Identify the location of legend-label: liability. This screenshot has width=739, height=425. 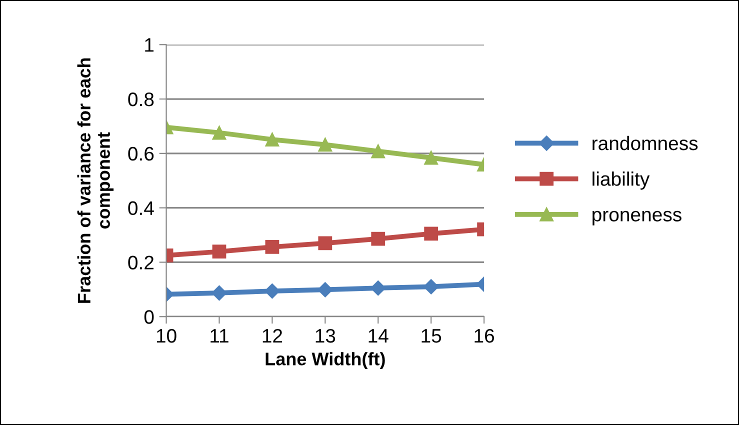
(621, 181).